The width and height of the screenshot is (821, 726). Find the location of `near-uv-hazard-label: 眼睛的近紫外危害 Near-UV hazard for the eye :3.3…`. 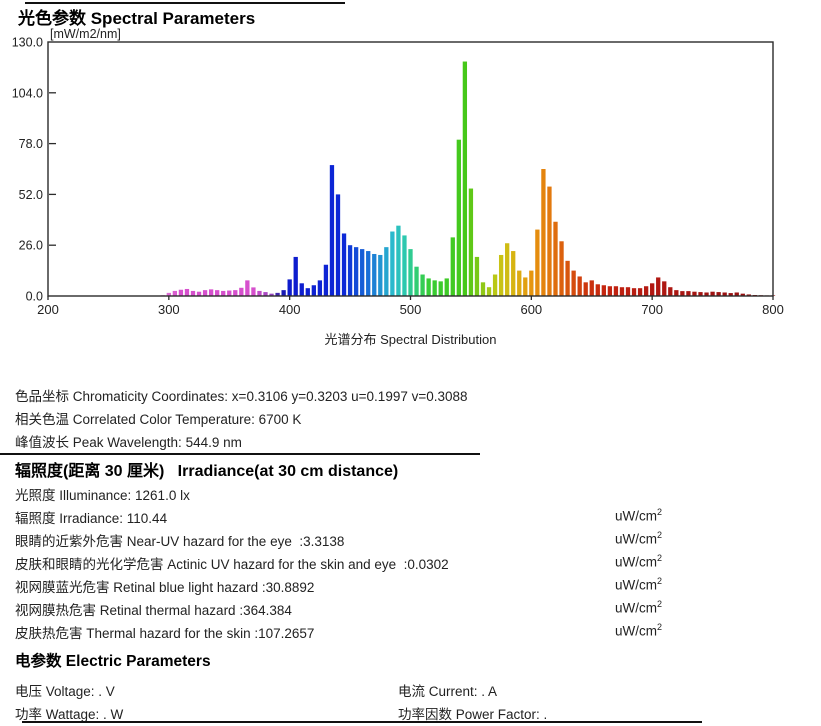

near-uv-hazard-label: 眼睛的近紫外危害 Near-UV hazard for the eye :3.3… is located at coordinates (180, 541).